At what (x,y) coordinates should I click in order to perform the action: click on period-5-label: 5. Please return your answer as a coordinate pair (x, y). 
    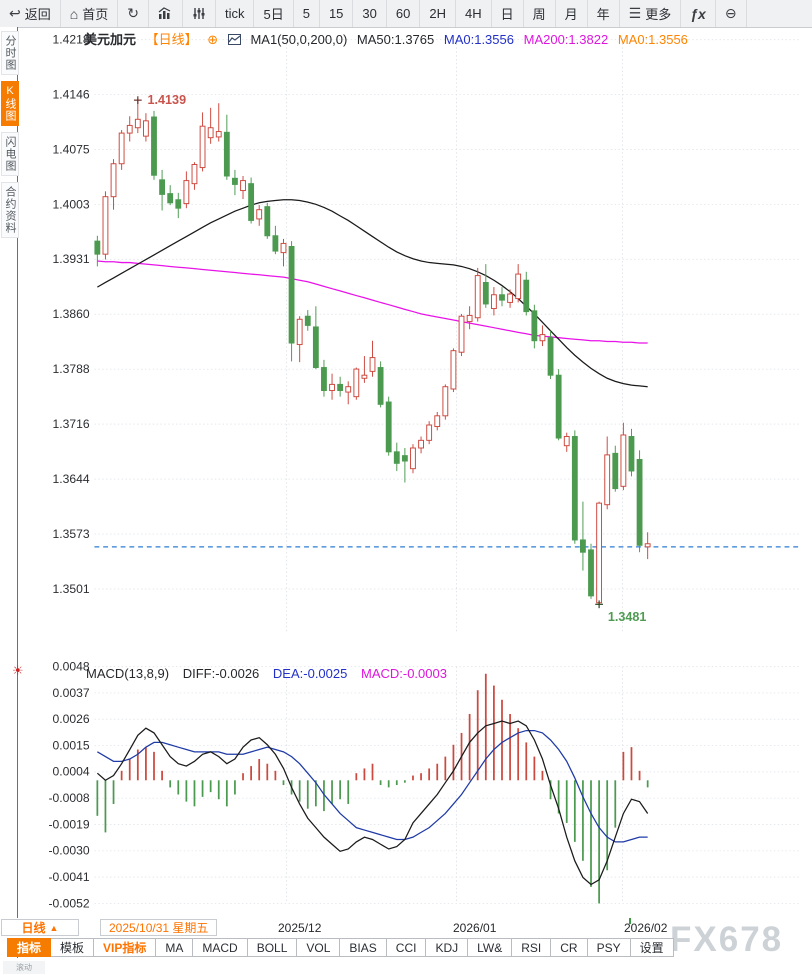
    Looking at the image, I should click on (306, 13).